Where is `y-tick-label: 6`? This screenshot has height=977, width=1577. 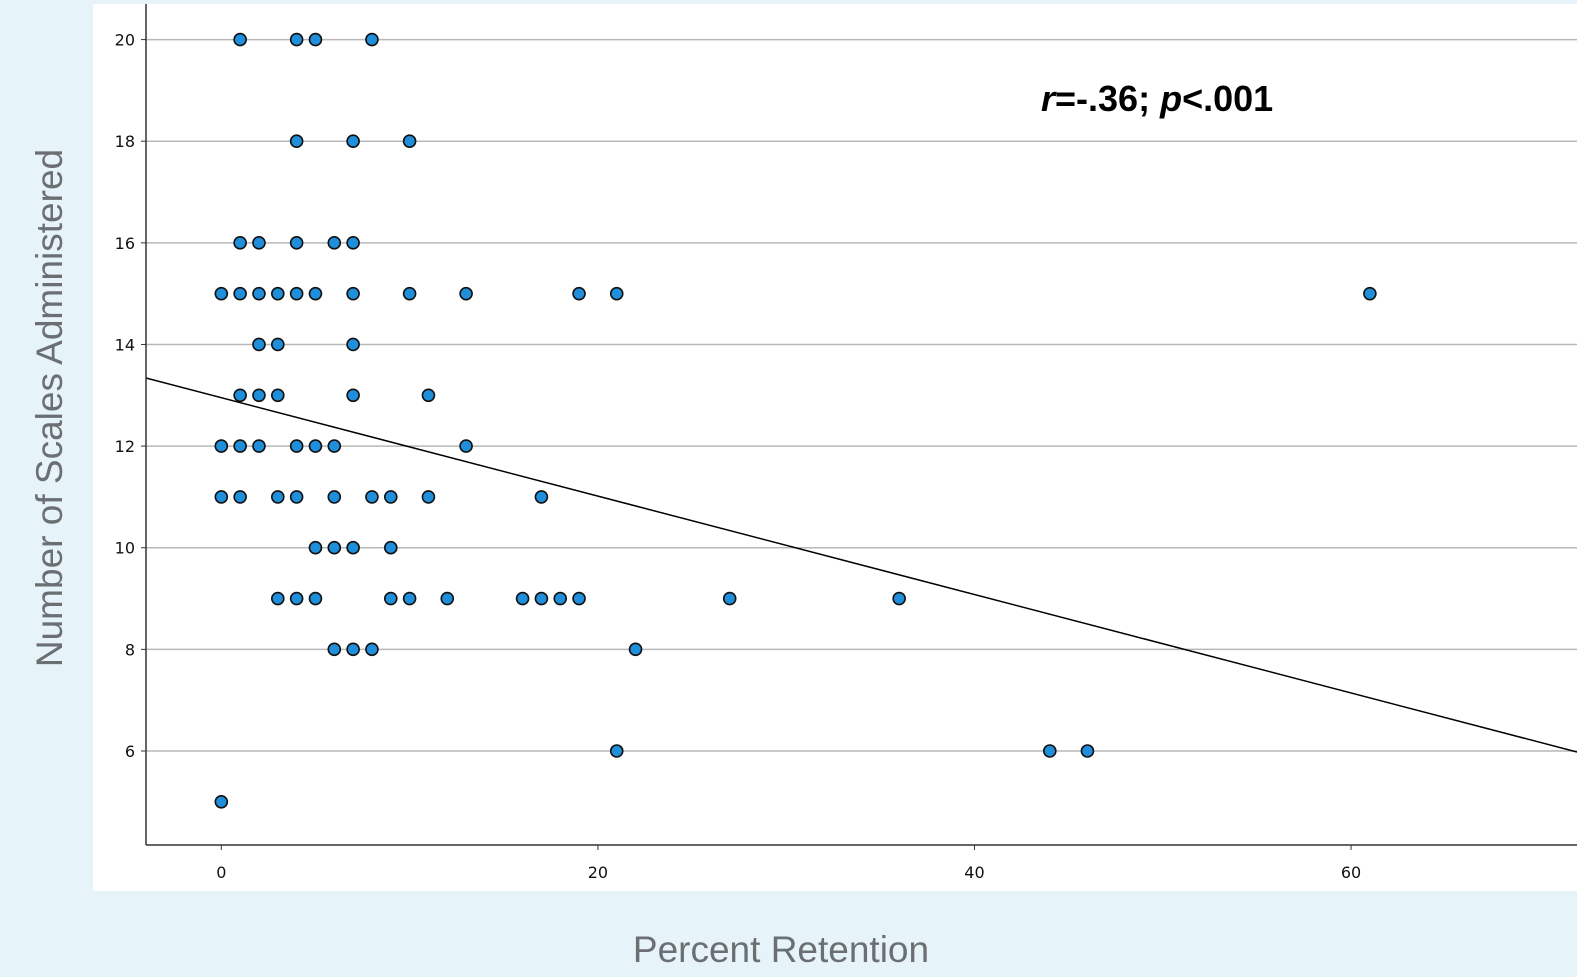 y-tick-label: 6 is located at coordinates (130, 751).